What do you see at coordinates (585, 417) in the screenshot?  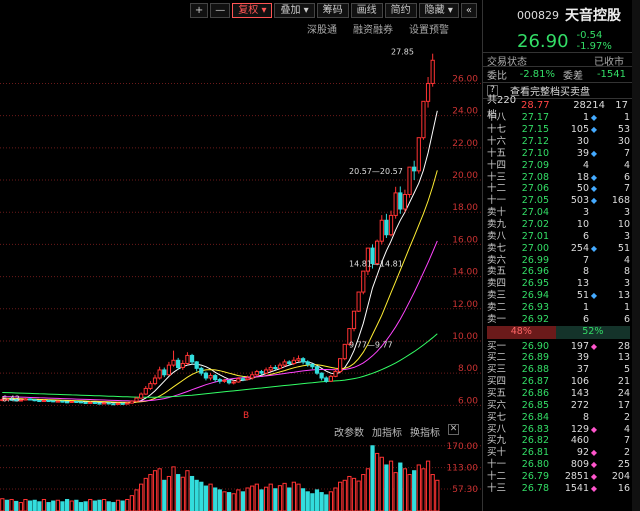 I see `level-volume: 8` at bounding box center [585, 417].